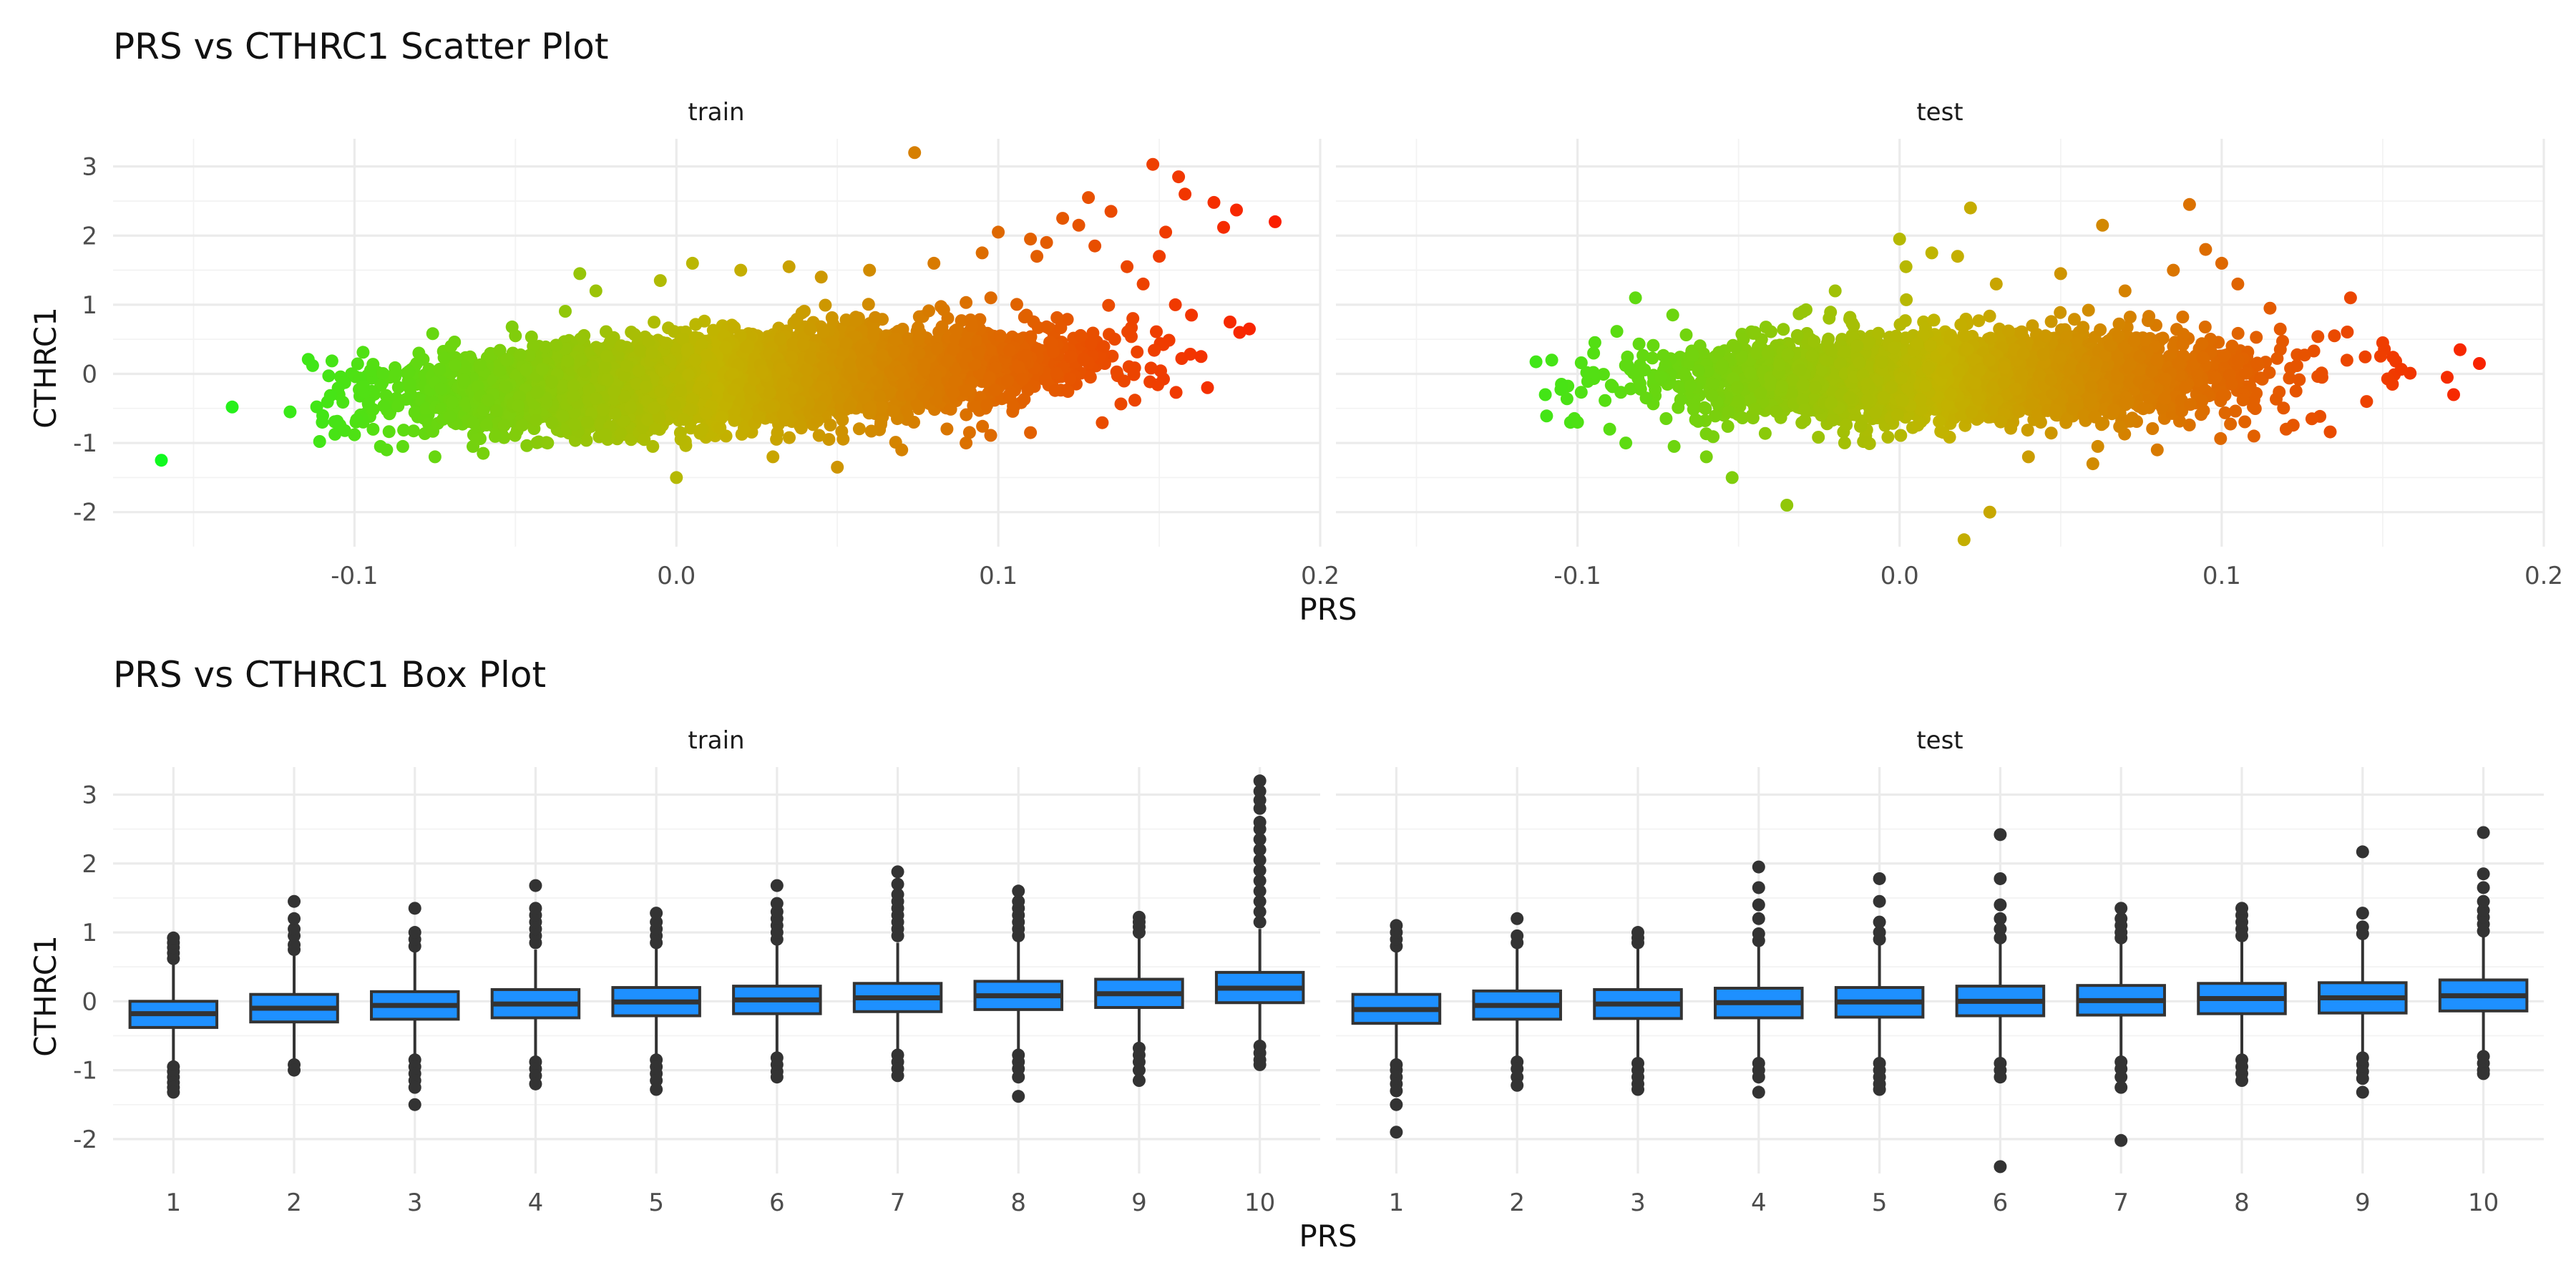 The width and height of the screenshot is (2576, 1288). Describe the element at coordinates (716, 112) in the screenshot. I see `facet-label-train: train` at that location.